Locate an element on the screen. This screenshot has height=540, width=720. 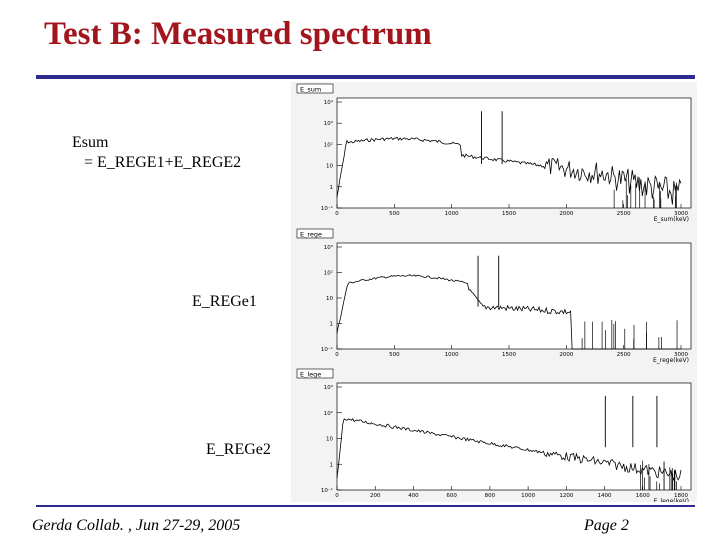
x-tick-label: 600 is located at coordinates (451, 496).